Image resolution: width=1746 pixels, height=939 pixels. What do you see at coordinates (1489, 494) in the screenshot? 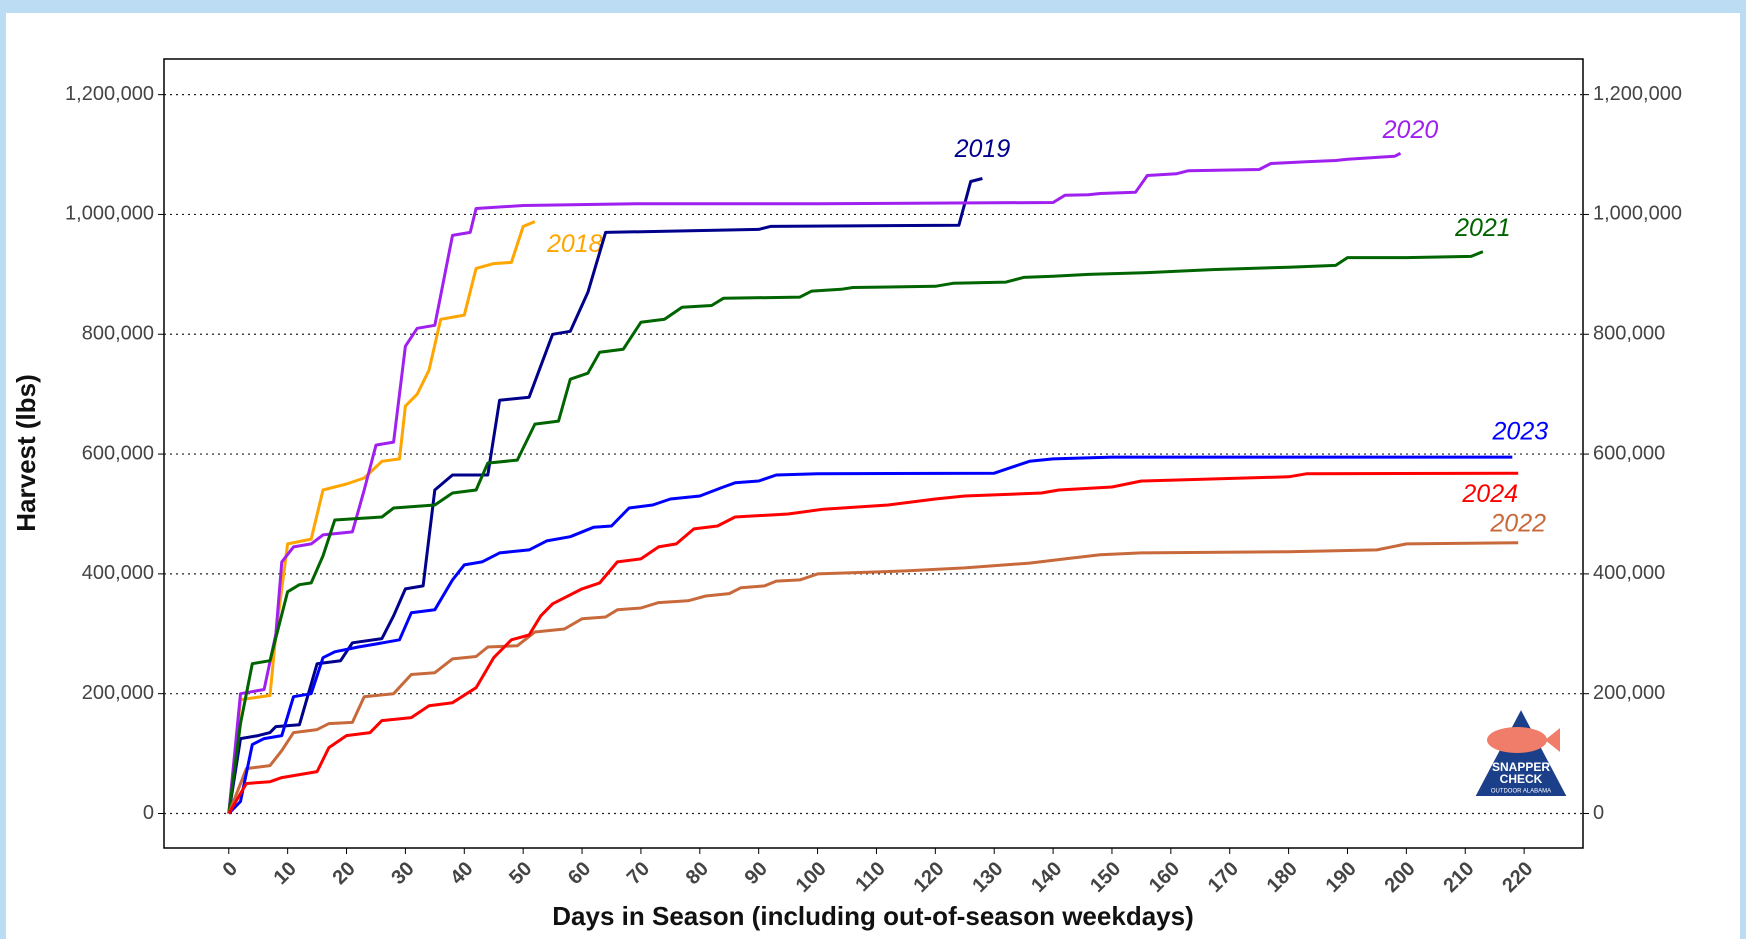
I see `series-label: 2024` at bounding box center [1489, 494].